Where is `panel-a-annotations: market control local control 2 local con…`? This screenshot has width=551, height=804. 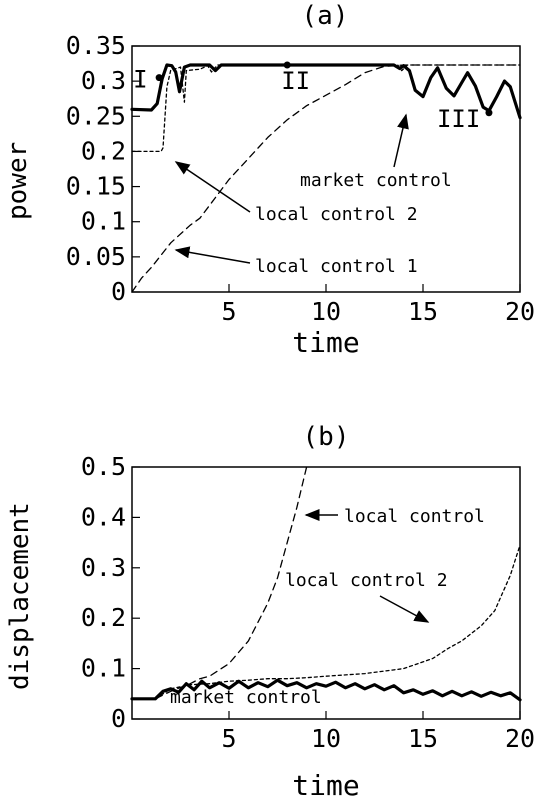
panel-a-annotations: market control local control 2 local con… is located at coordinates (313, 195).